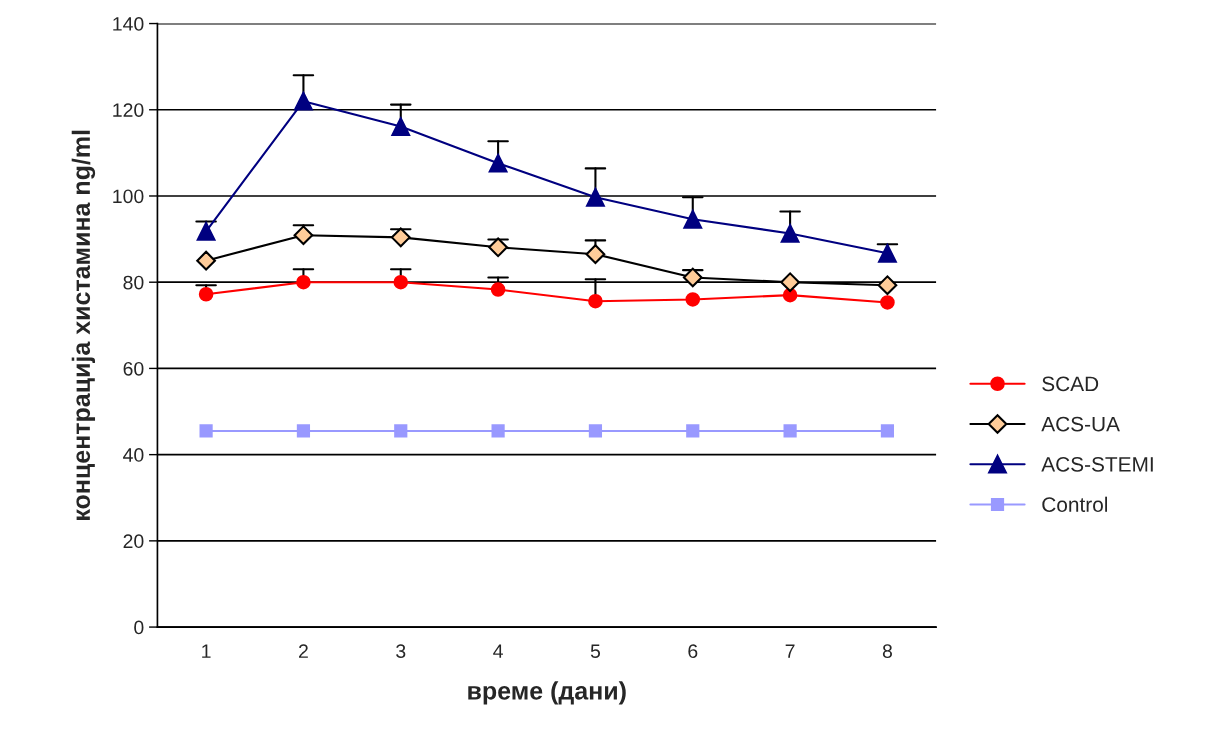 The height and width of the screenshot is (736, 1211). What do you see at coordinates (790, 651) in the screenshot?
I see `x-tick-label: 7` at bounding box center [790, 651].